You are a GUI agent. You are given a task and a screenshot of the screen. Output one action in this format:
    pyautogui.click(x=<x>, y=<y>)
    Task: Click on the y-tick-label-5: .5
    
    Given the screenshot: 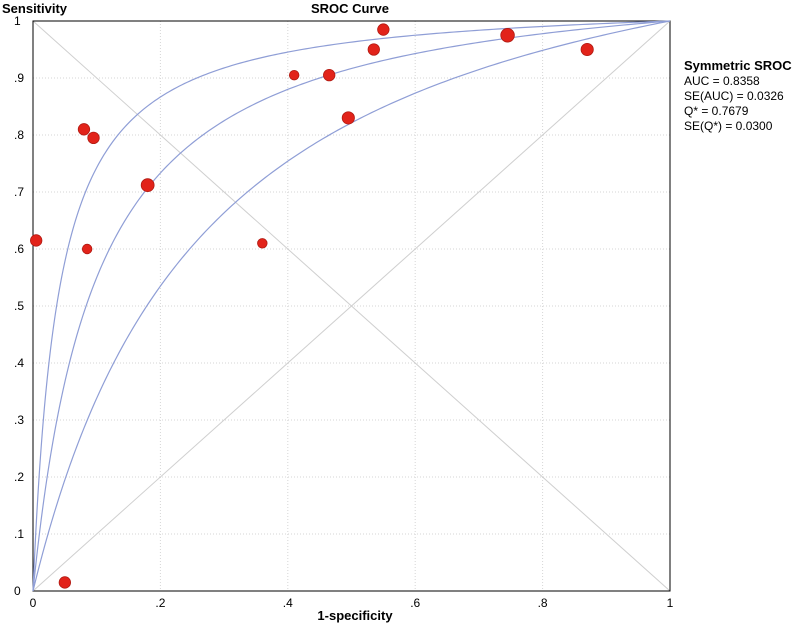 What is the action you would take?
    pyautogui.click(x=19, y=306)
    